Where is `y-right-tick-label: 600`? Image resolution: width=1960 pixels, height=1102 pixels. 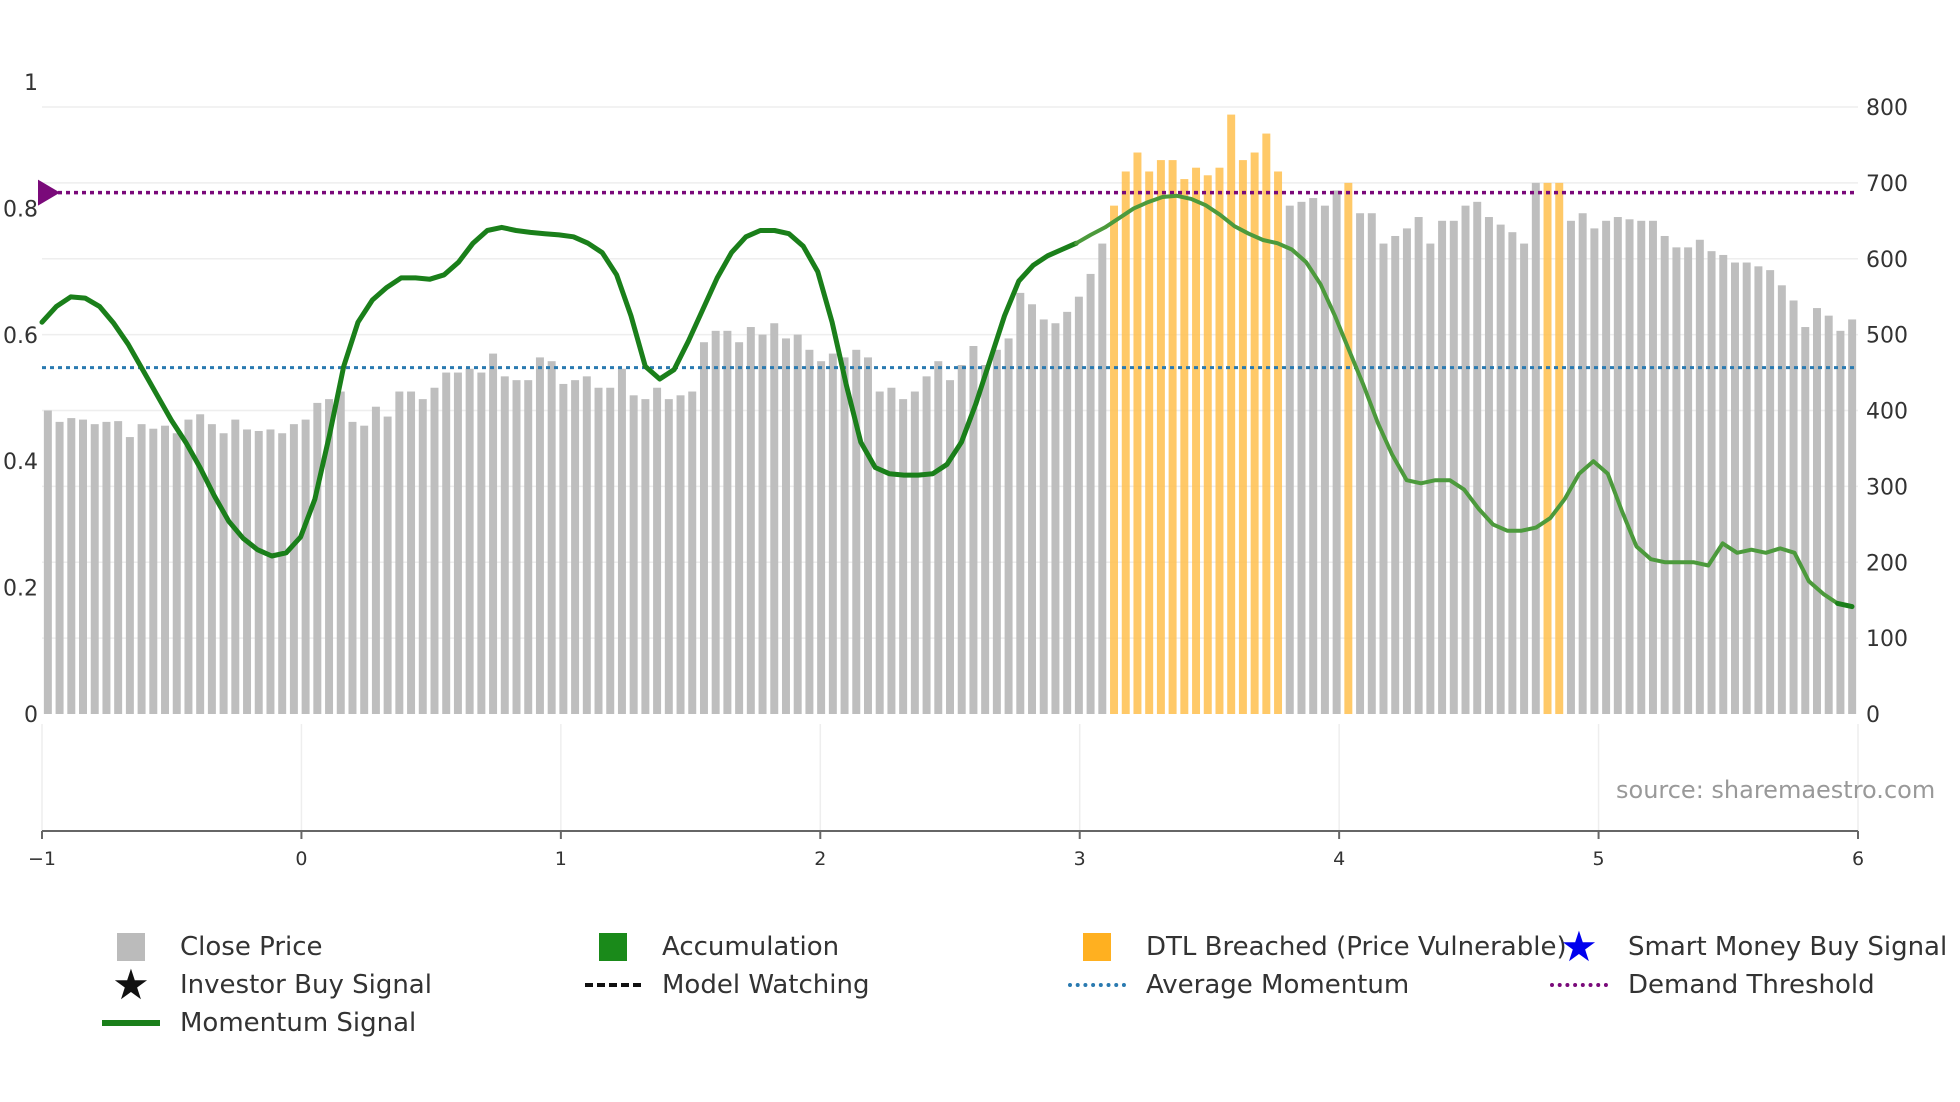
y-right-tick-label: 600 is located at coordinates (1887, 260).